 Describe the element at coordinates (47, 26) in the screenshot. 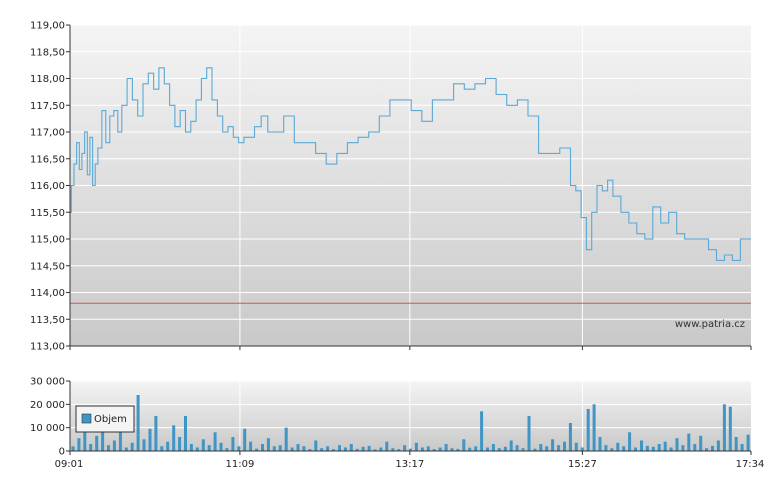

I see `price-y-tick-label: 119,00` at that location.